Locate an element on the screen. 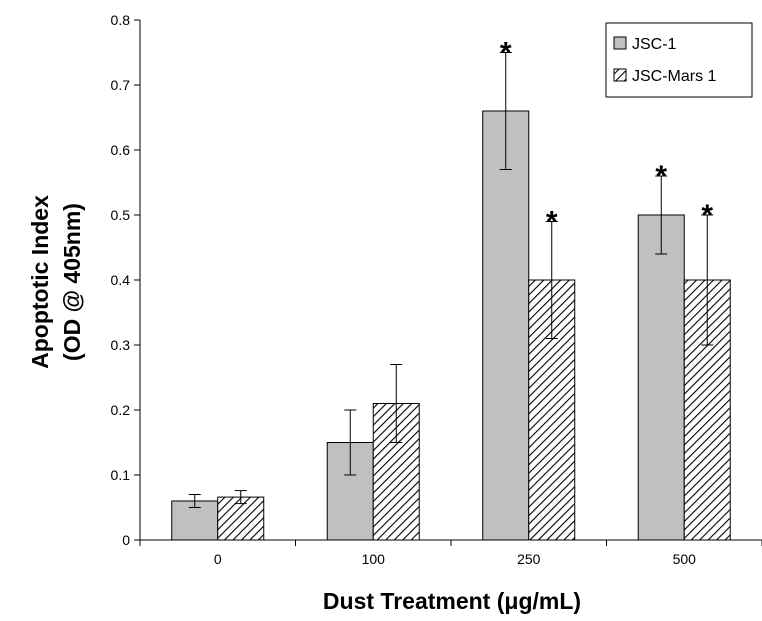 The image size is (762, 621). legend-label-jsc-1: JSC-1 is located at coordinates (654, 44).